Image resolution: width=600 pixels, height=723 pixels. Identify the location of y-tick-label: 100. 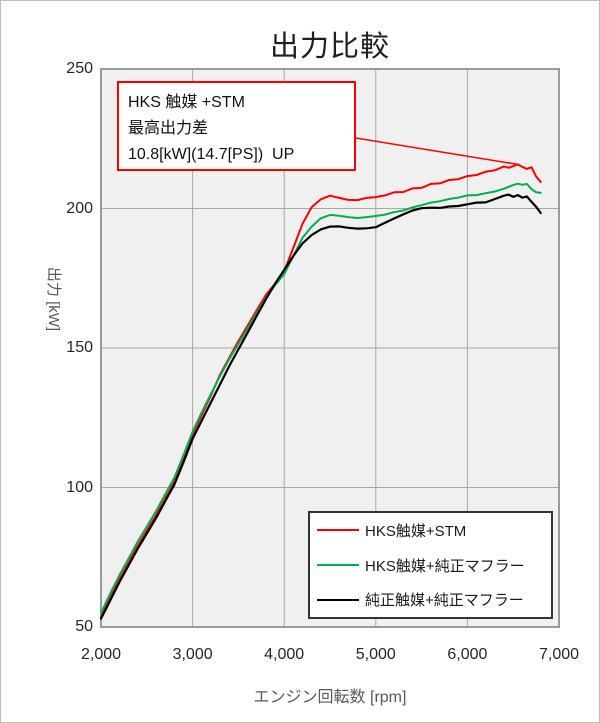
(79, 487).